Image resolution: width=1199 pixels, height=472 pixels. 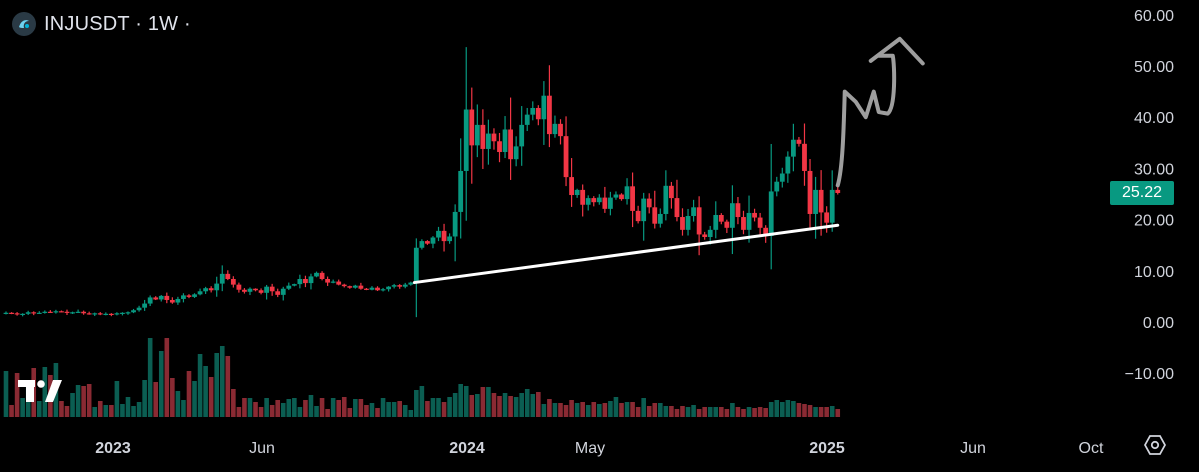 I want to click on injective-logo-icon, so click(x=24, y=24).